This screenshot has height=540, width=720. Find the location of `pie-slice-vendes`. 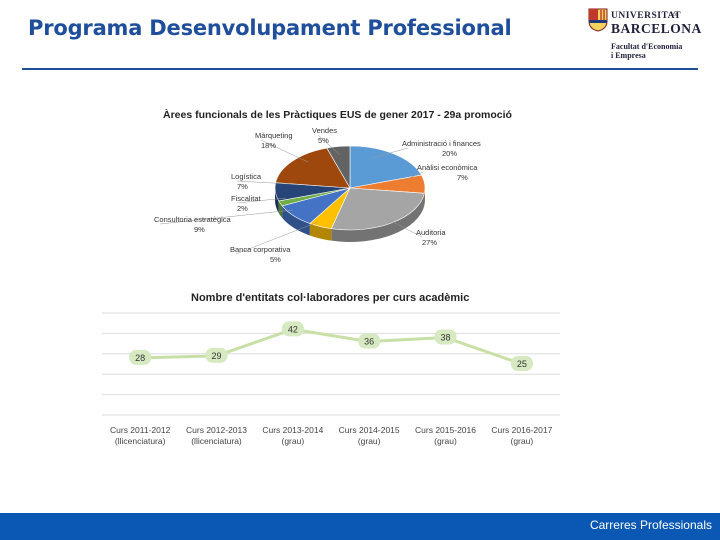

pie-slice-vendes is located at coordinates (338, 167).